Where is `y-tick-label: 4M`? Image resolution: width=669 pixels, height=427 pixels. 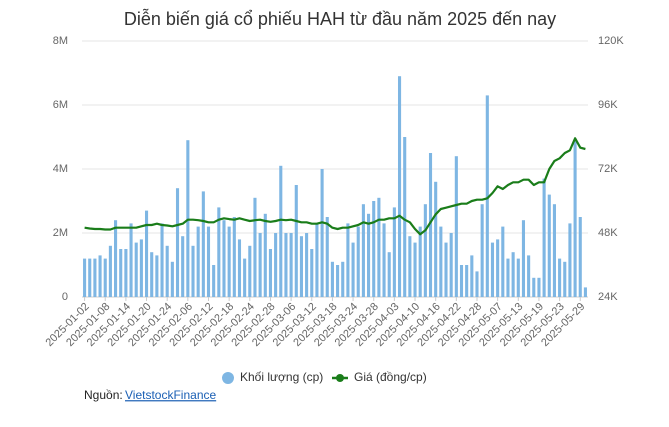
y-tick-label: 4M is located at coordinates (60, 169).